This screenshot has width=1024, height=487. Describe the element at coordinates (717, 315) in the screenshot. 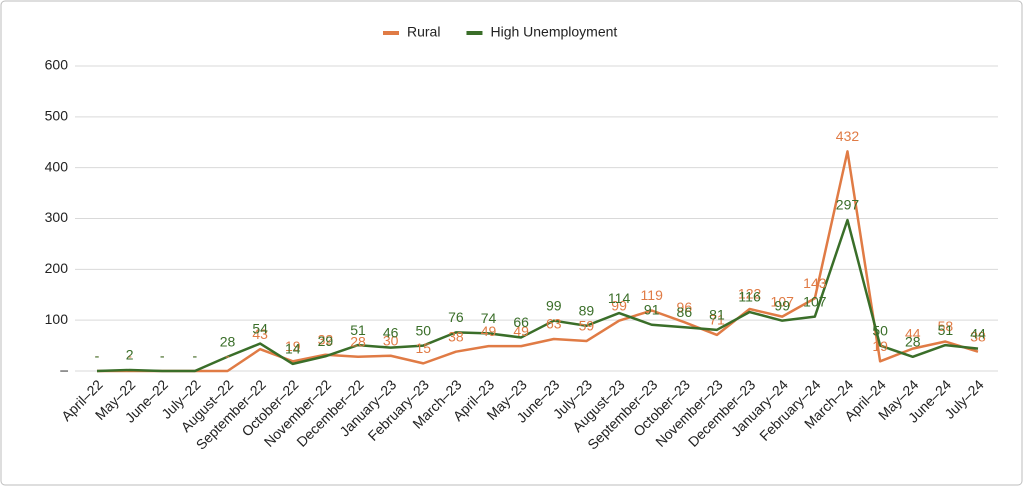

I see `data-label: 81` at that location.